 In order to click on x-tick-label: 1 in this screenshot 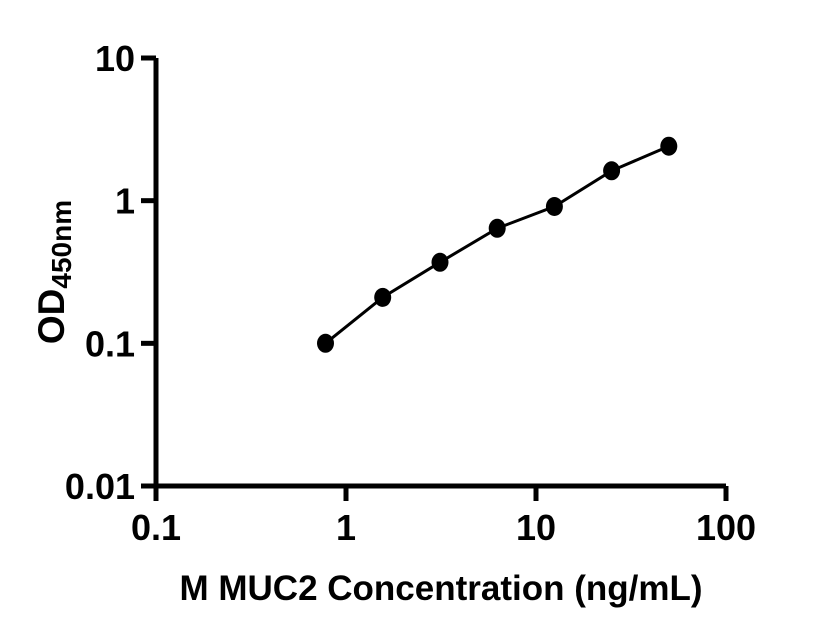, I will do `click(346, 527)`.